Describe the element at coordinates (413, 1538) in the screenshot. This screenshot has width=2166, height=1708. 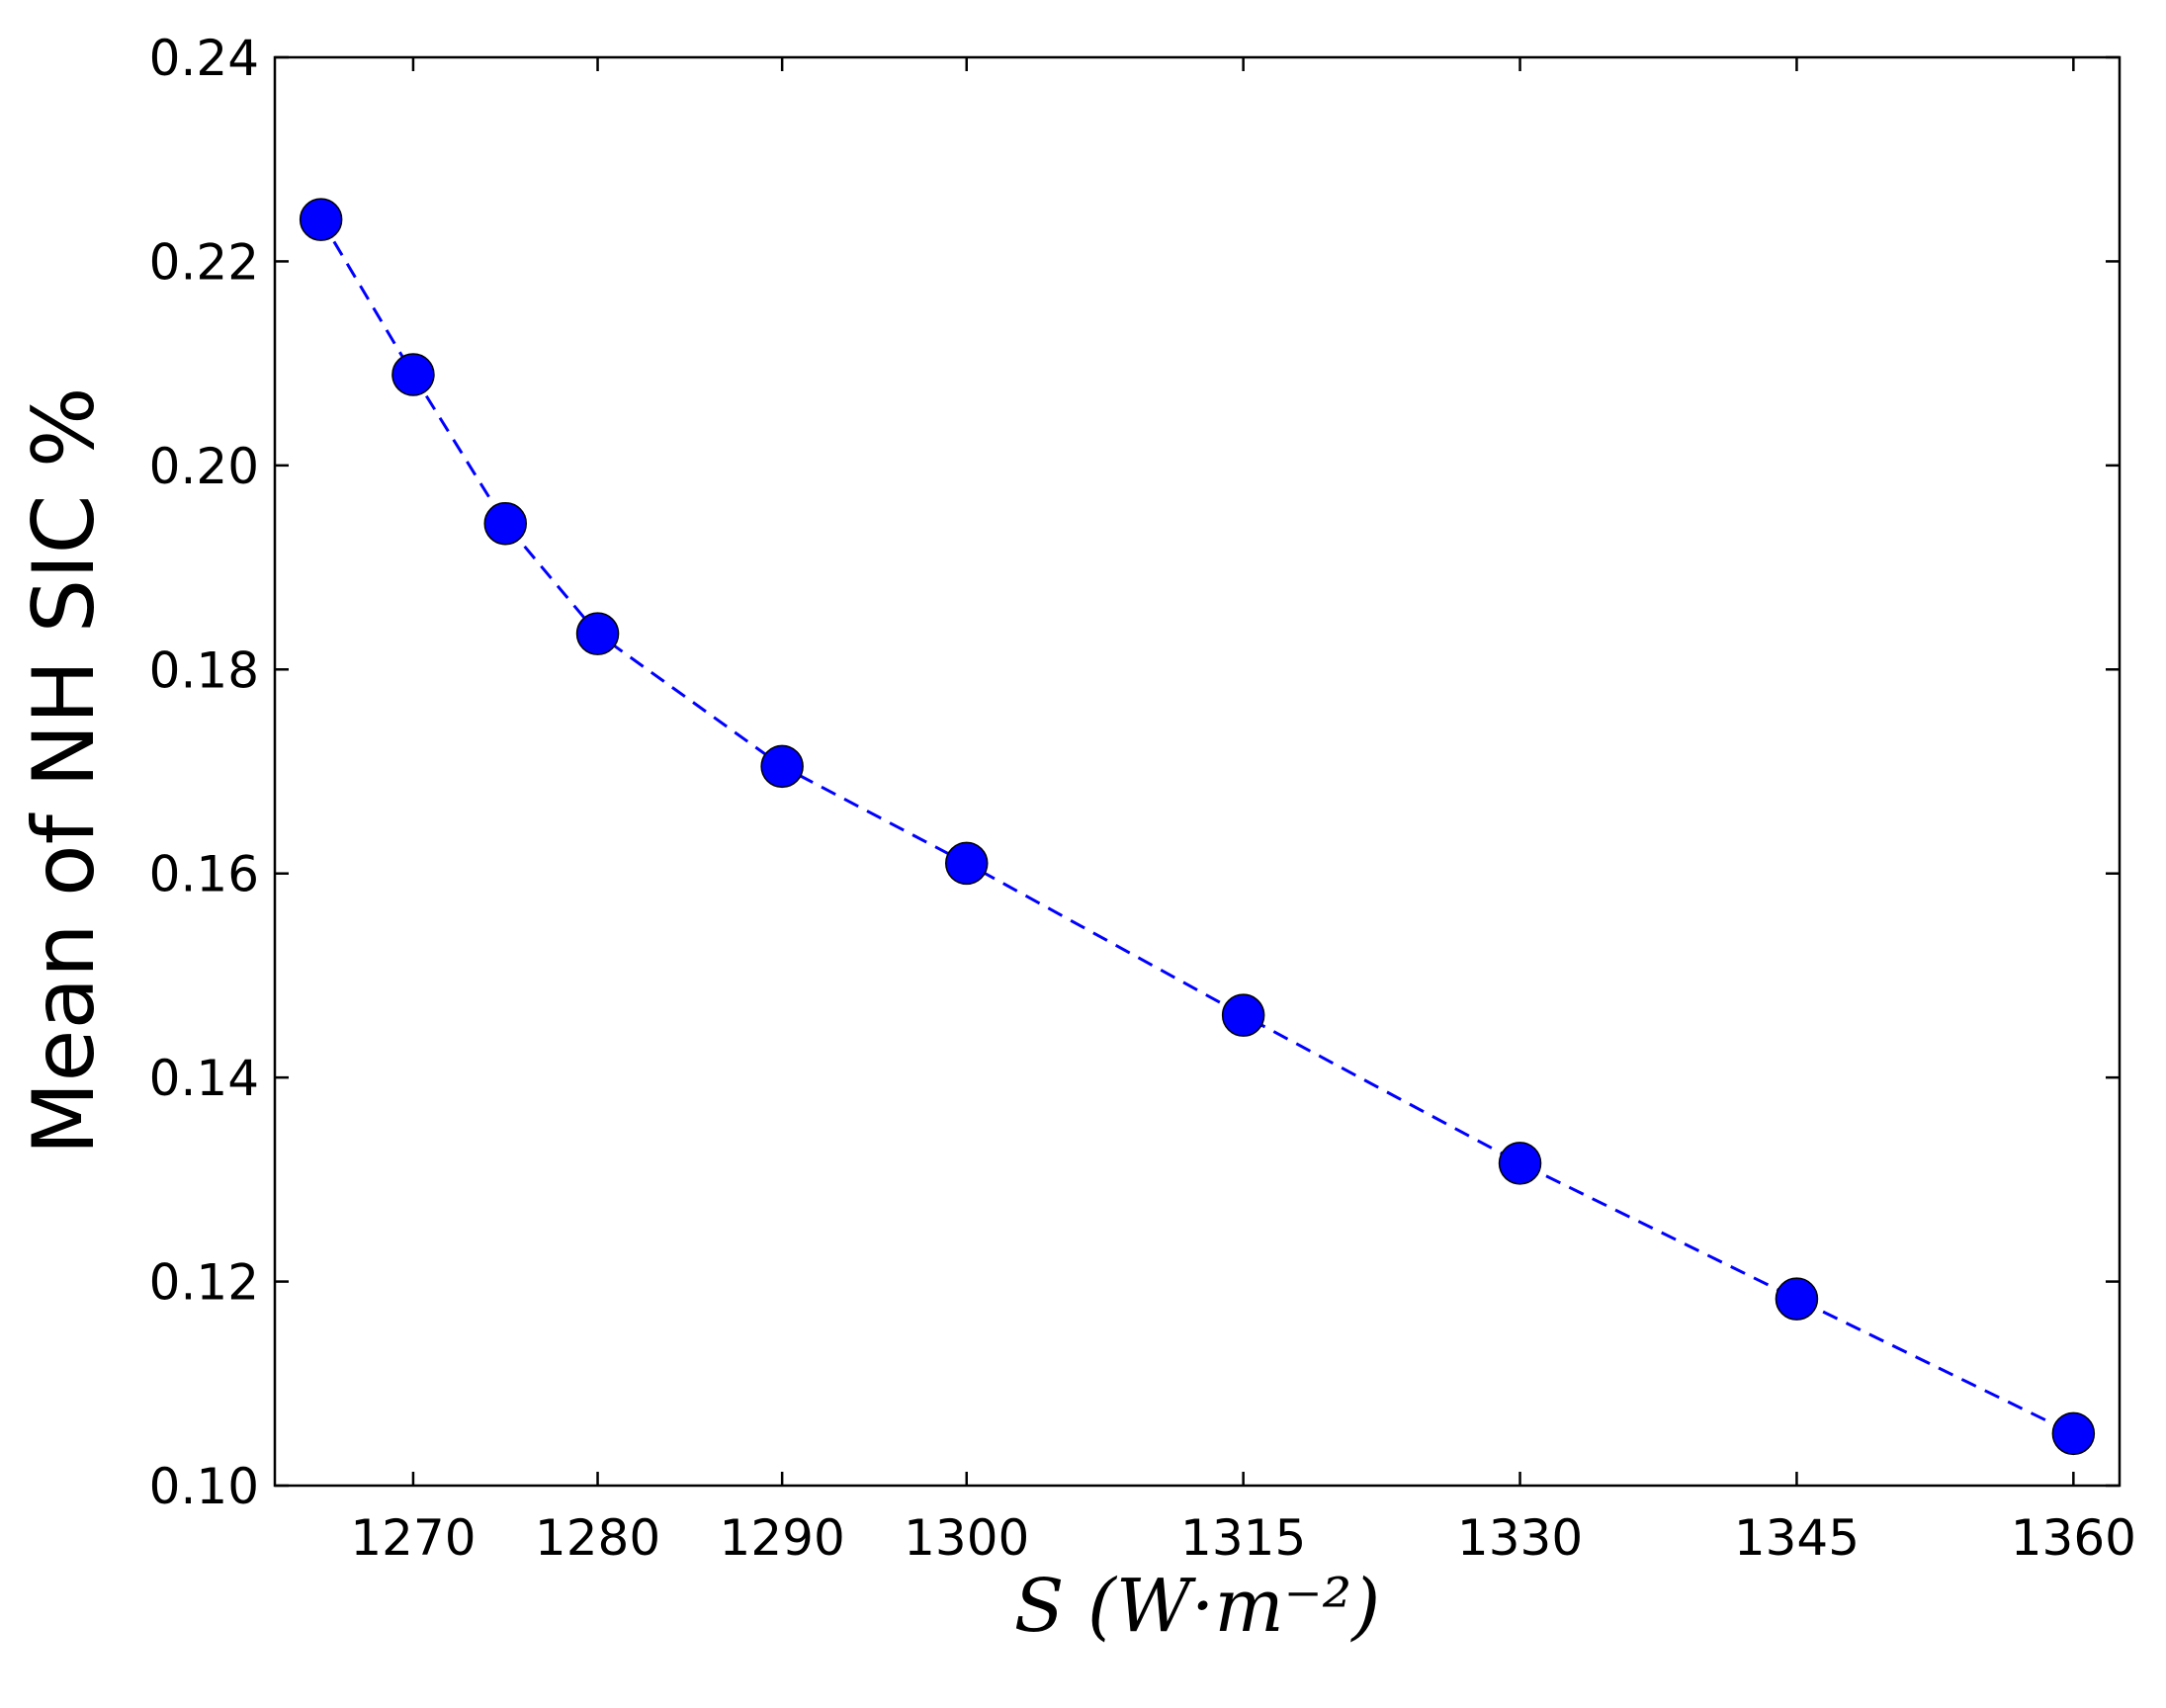
I see `x-tick-label: 1270` at that location.